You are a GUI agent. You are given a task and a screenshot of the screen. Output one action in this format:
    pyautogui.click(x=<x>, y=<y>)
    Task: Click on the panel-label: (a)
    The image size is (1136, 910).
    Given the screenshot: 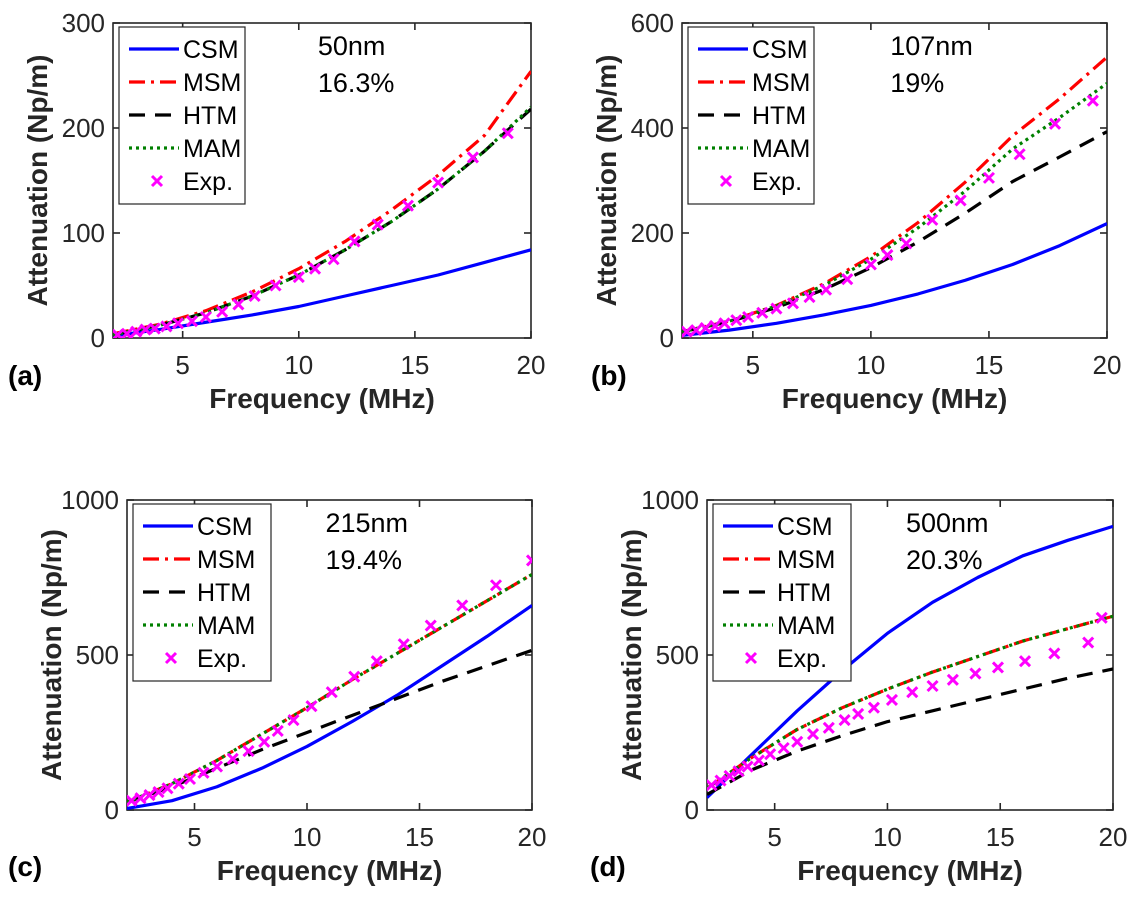 What is the action you would take?
    pyautogui.click(x=25, y=375)
    